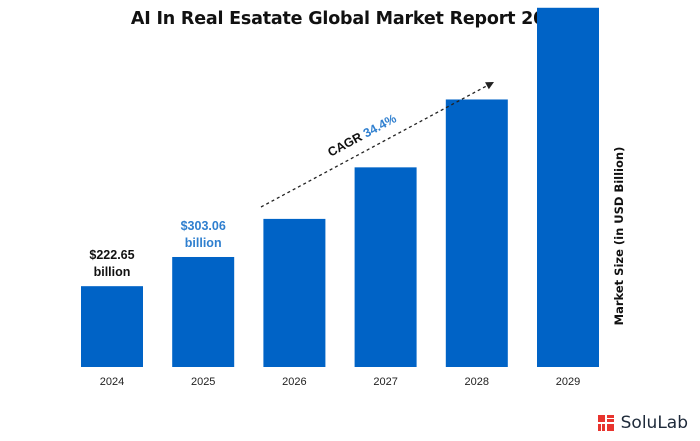  Describe the element at coordinates (385, 382) in the screenshot. I see `x-tick-label: 2027` at that location.